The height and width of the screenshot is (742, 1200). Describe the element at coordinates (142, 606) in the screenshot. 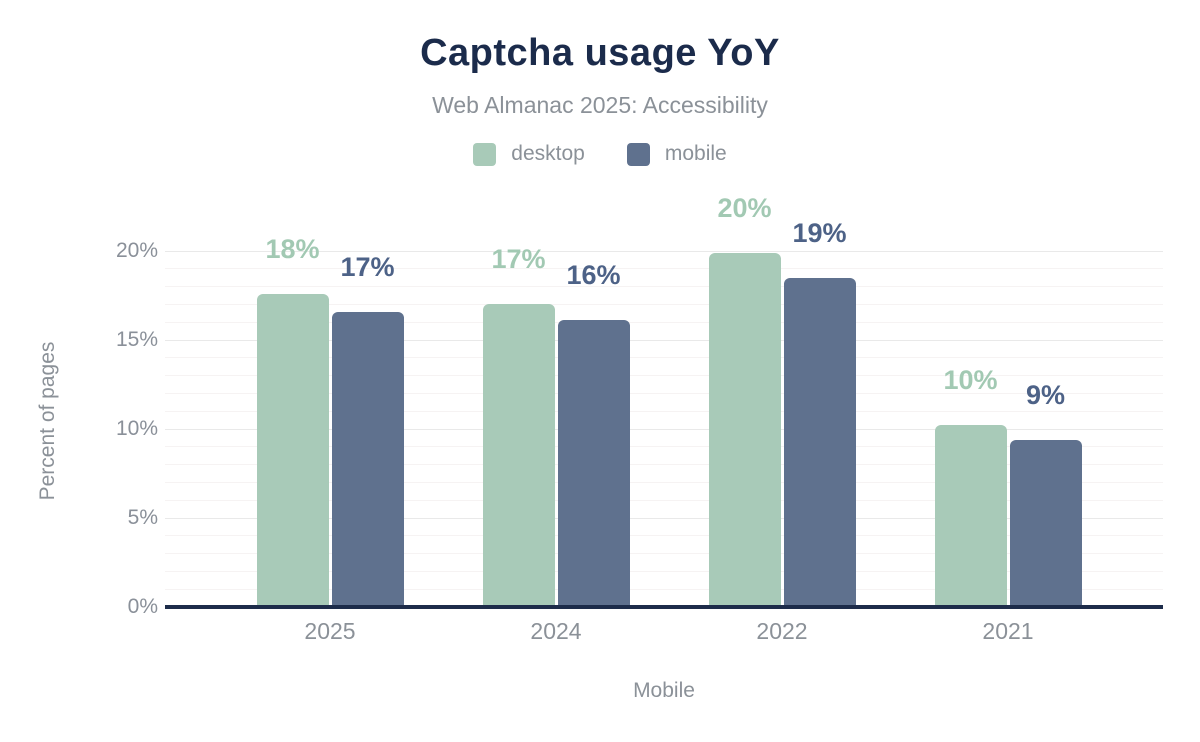

I see `y-tick-label: 0%` at that location.